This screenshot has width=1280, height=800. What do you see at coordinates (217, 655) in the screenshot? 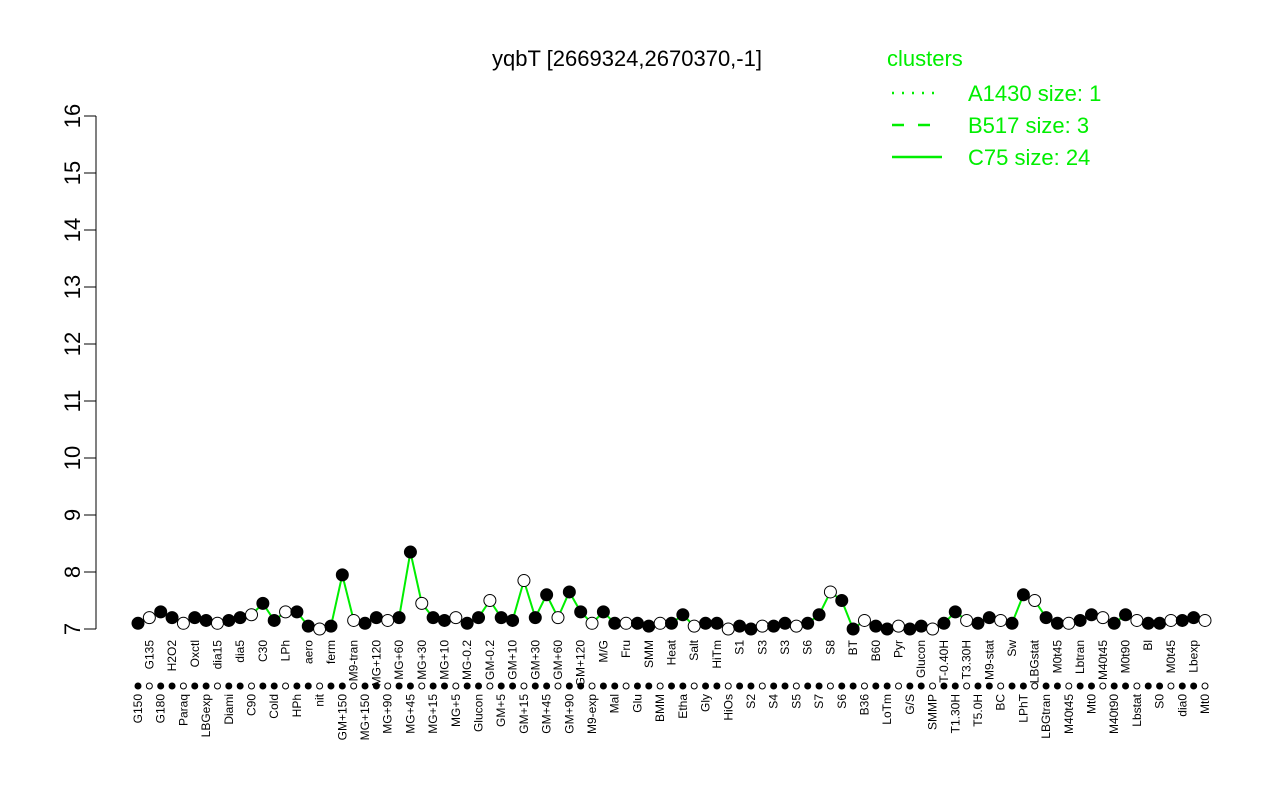
I see `x-tick-label: dia15` at bounding box center [217, 655].